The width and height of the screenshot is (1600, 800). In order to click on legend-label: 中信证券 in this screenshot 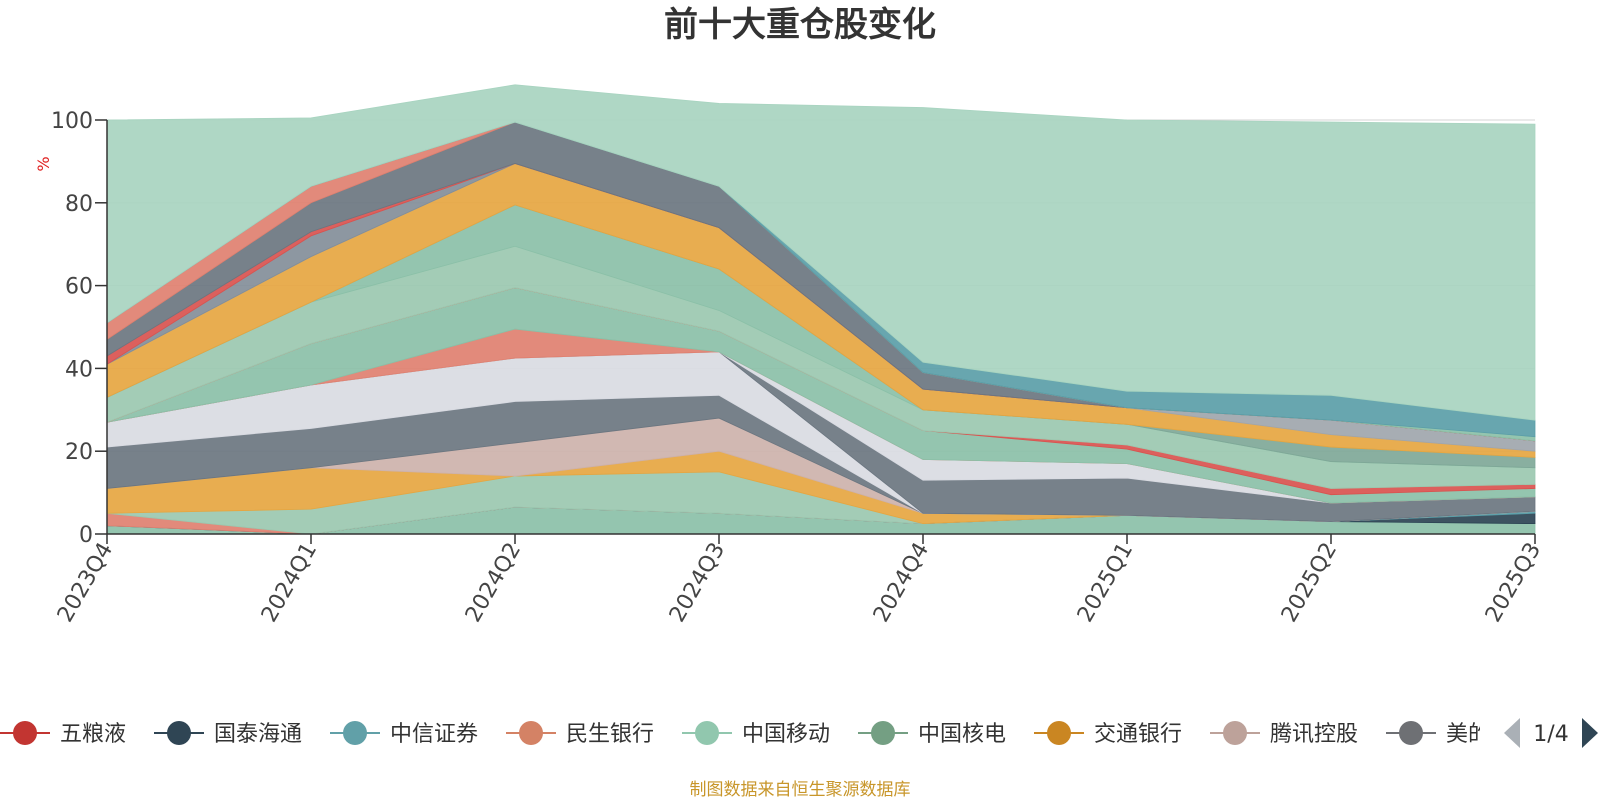, I will do `click(434, 734)`.